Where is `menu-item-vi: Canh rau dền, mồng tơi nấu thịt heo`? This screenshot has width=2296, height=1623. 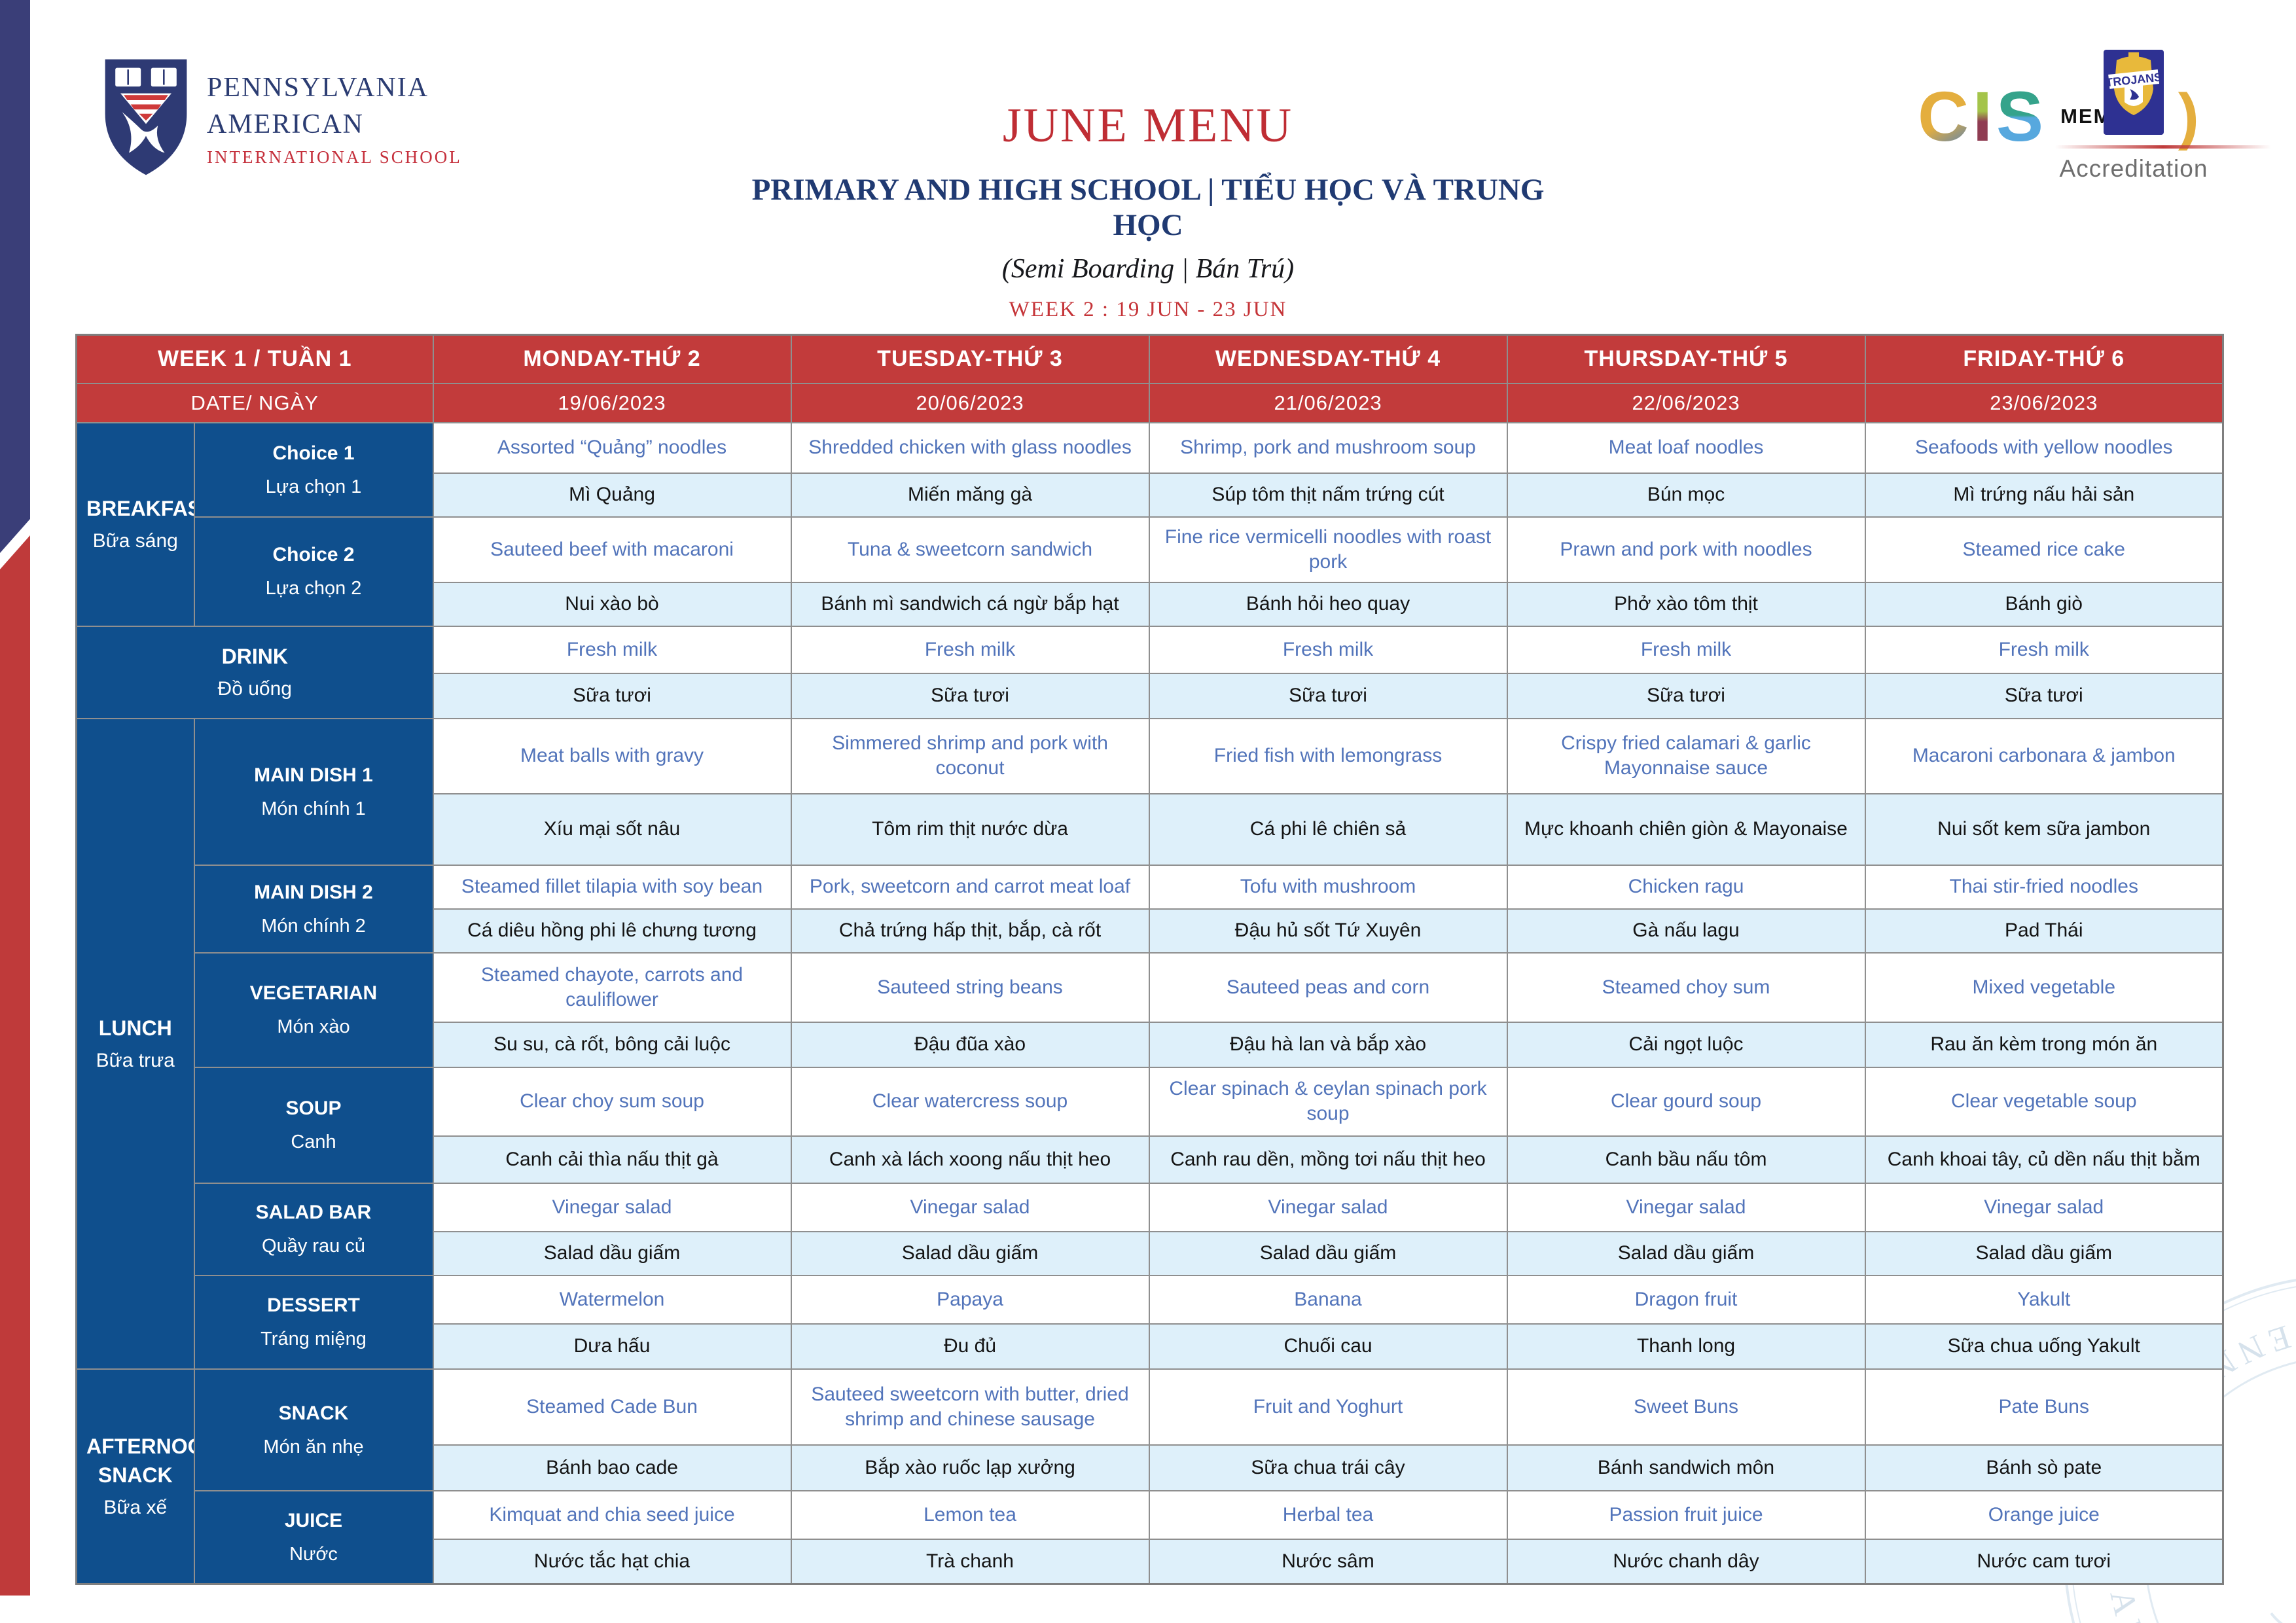
menu-item-vi: Canh rau dền, mồng tơi nấu thịt heo is located at coordinates (1328, 1159).